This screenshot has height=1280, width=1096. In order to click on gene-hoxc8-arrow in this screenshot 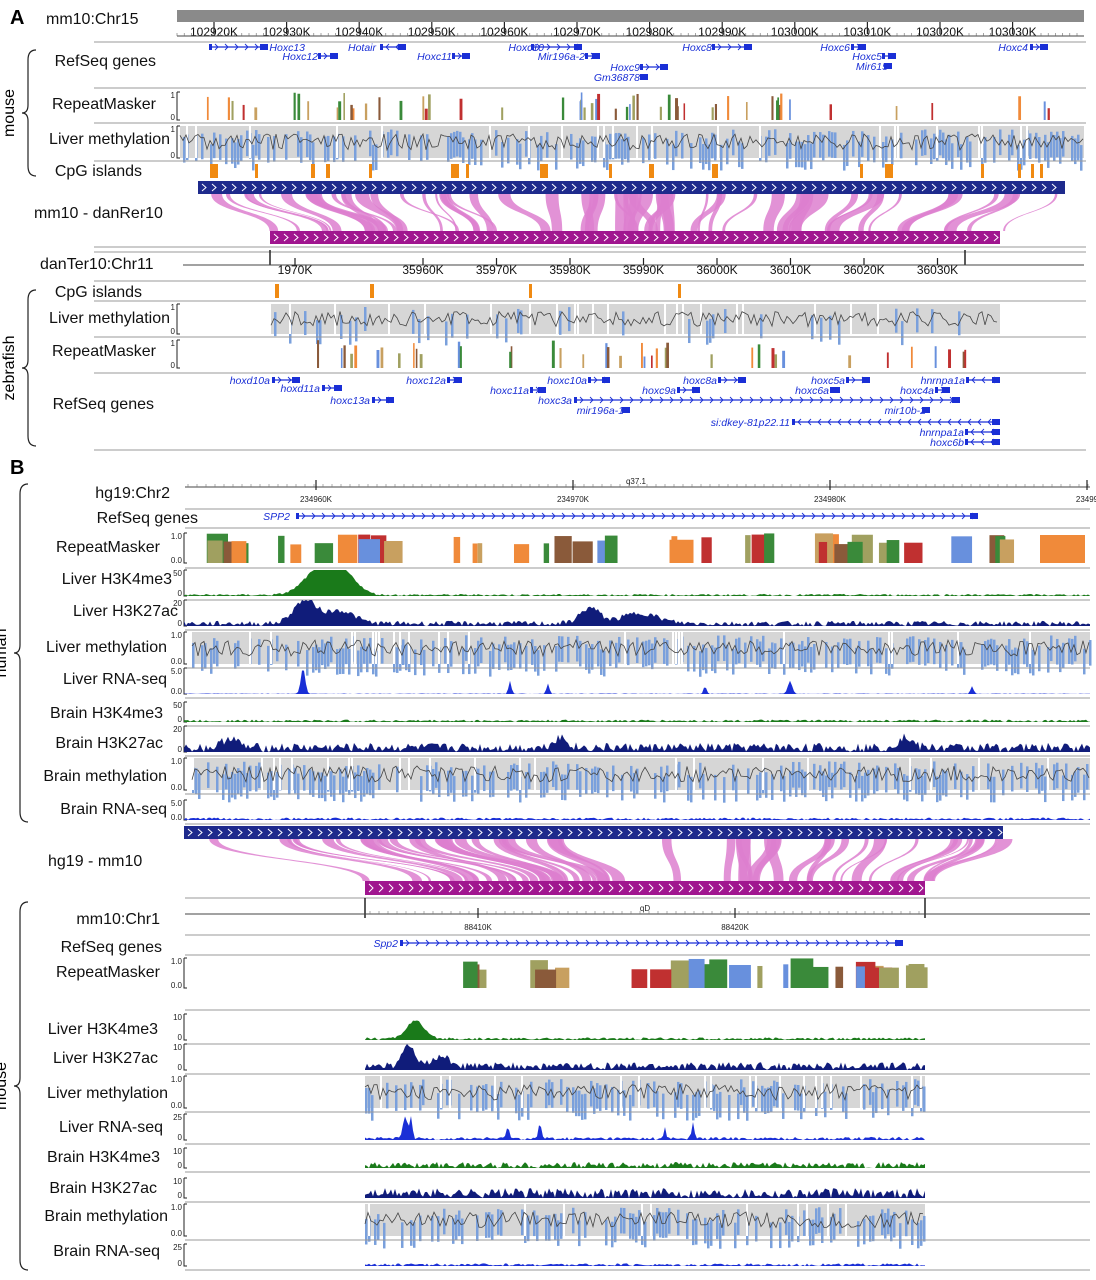, I will do `click(719, 47)`.